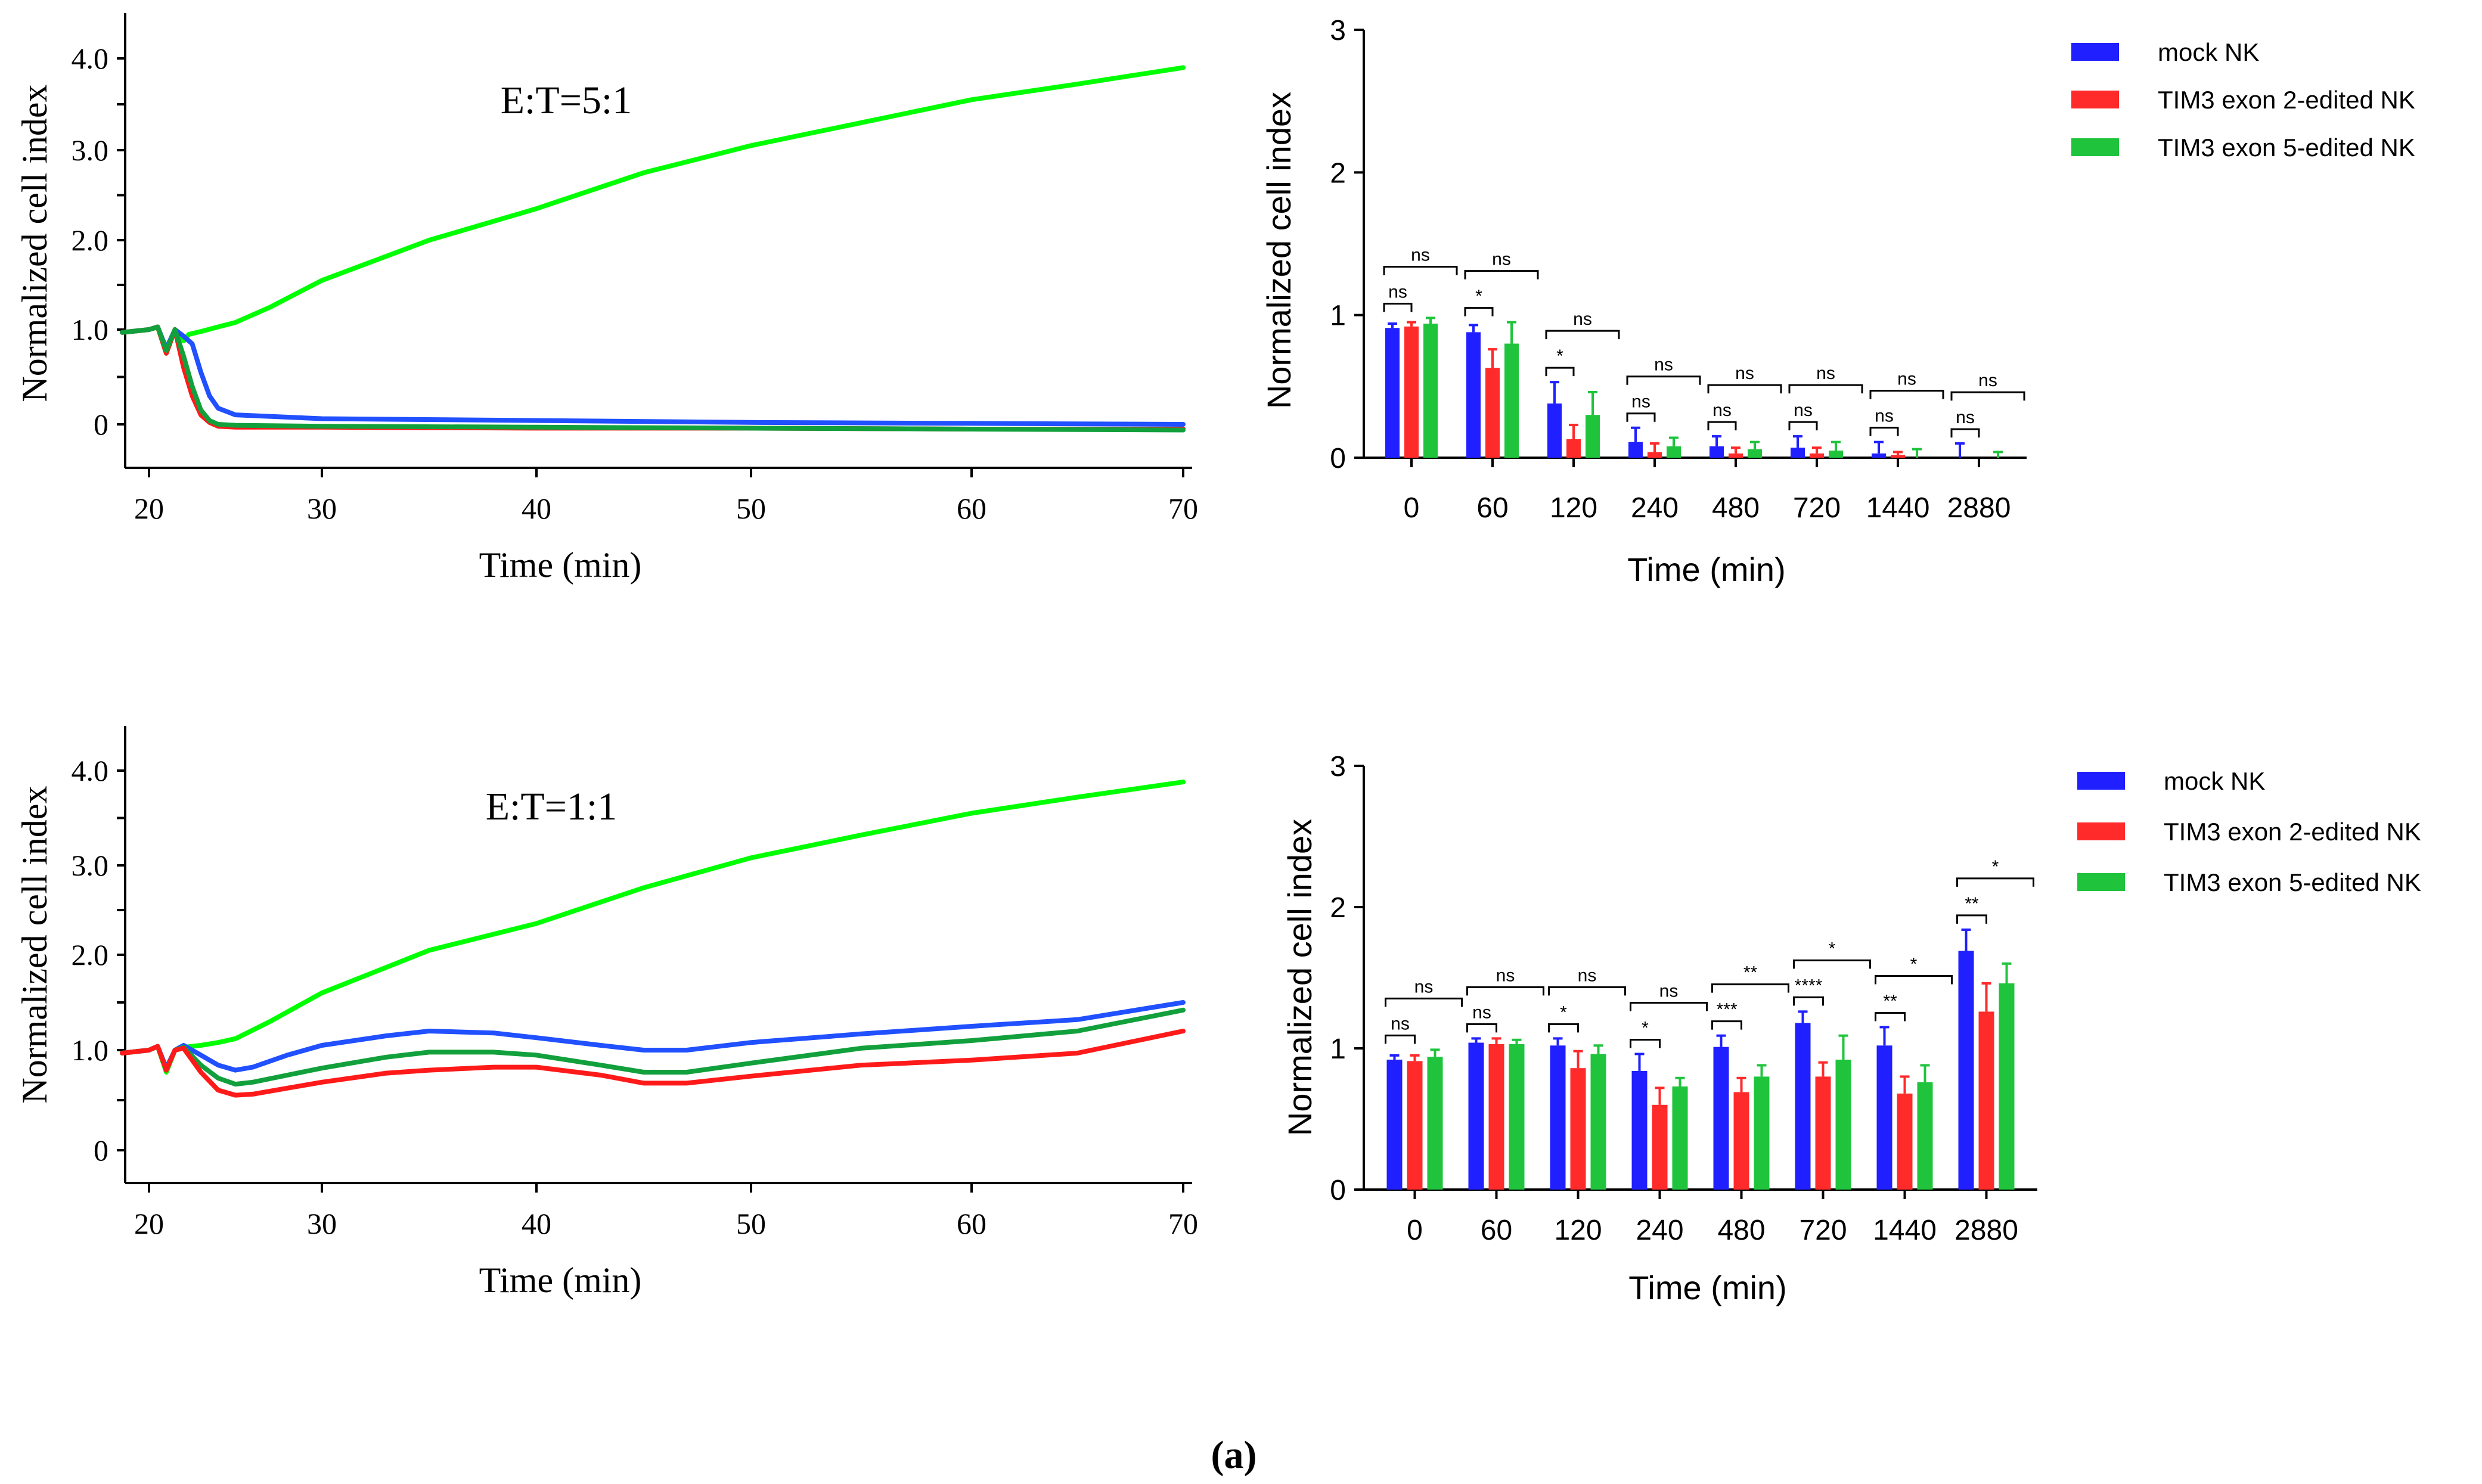 This screenshot has width=2482, height=1484. Describe the element at coordinates (1979, 508) in the screenshot. I see `x-tick-label: 2880` at that location.